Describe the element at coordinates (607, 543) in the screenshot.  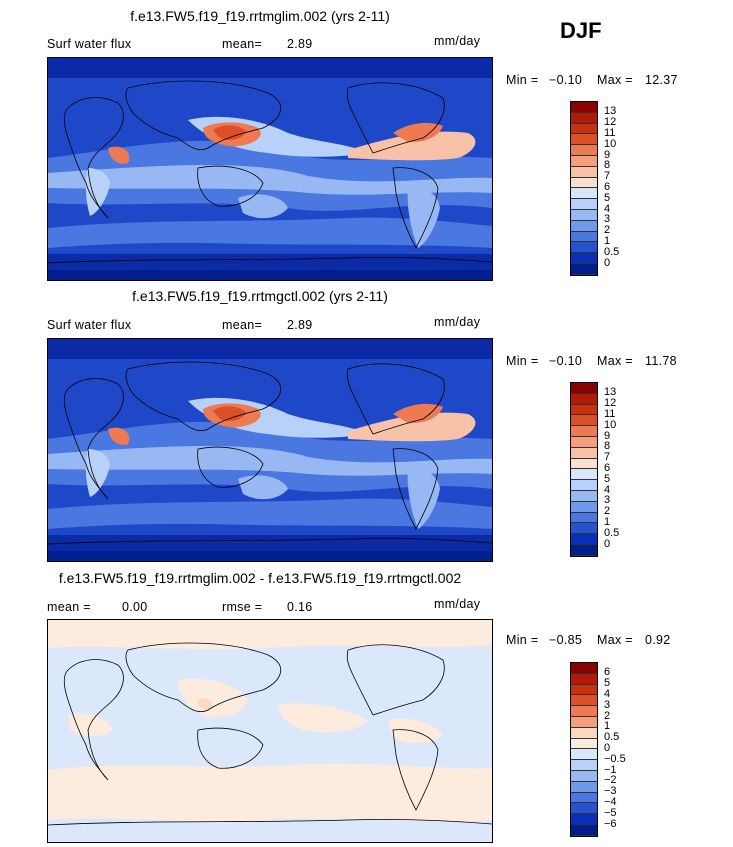
I see `panel-2-colorbar-tick-label: 0` at that location.